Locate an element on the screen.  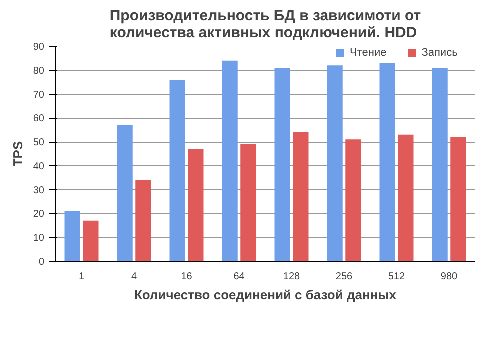
x-tick-label: 512 is located at coordinates (397, 277).